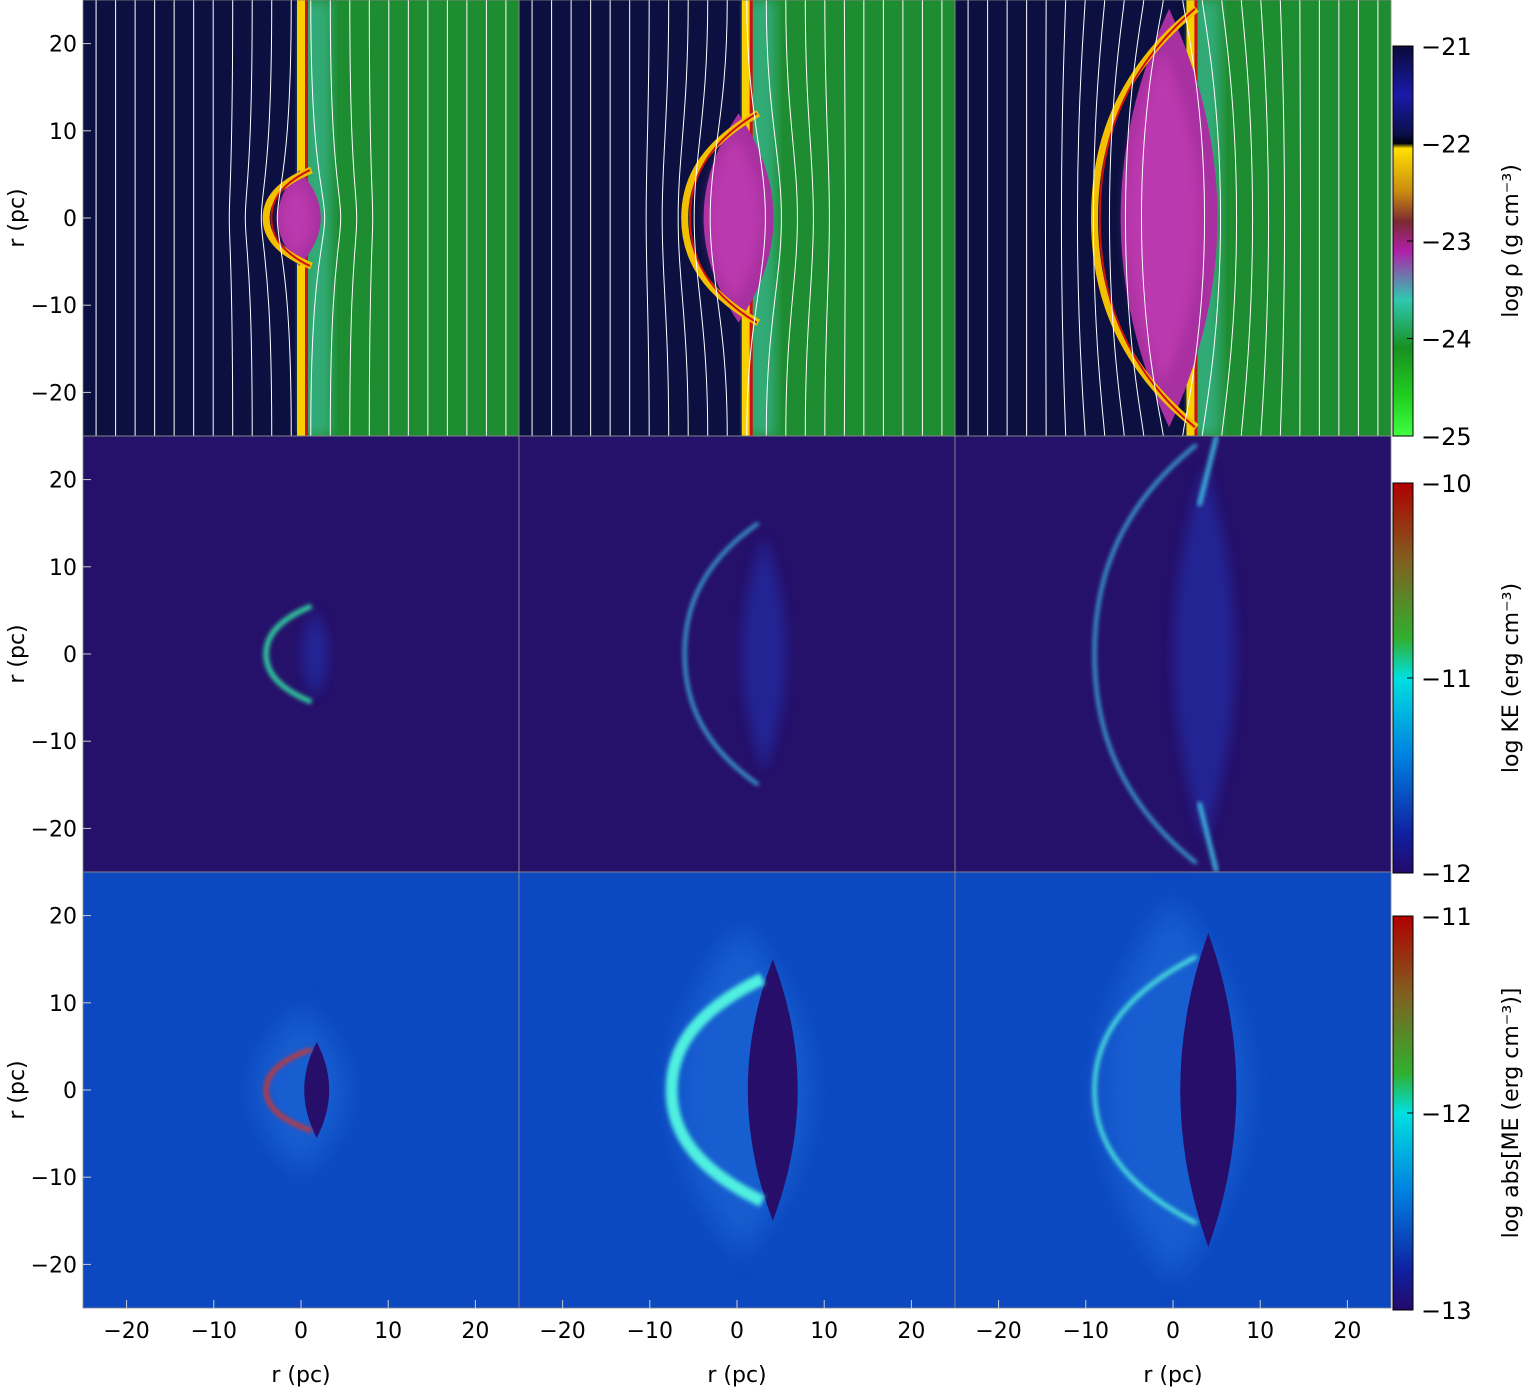 Image resolution: width=1531 pixels, height=1396 pixels. What do you see at coordinates (1446, 484) in the screenshot?
I see `colorbar-tick-label: −10` at bounding box center [1446, 484].